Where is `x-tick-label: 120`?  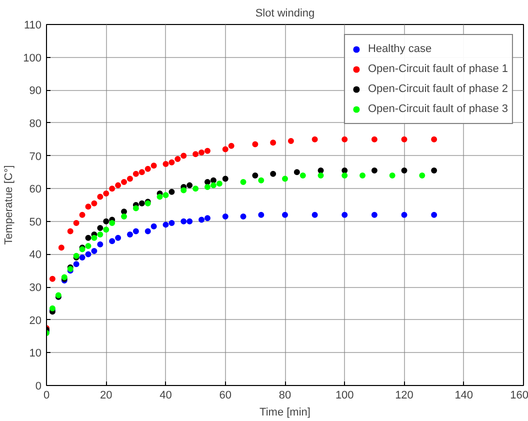
x-tick-label: 120 is located at coordinates (404, 396).